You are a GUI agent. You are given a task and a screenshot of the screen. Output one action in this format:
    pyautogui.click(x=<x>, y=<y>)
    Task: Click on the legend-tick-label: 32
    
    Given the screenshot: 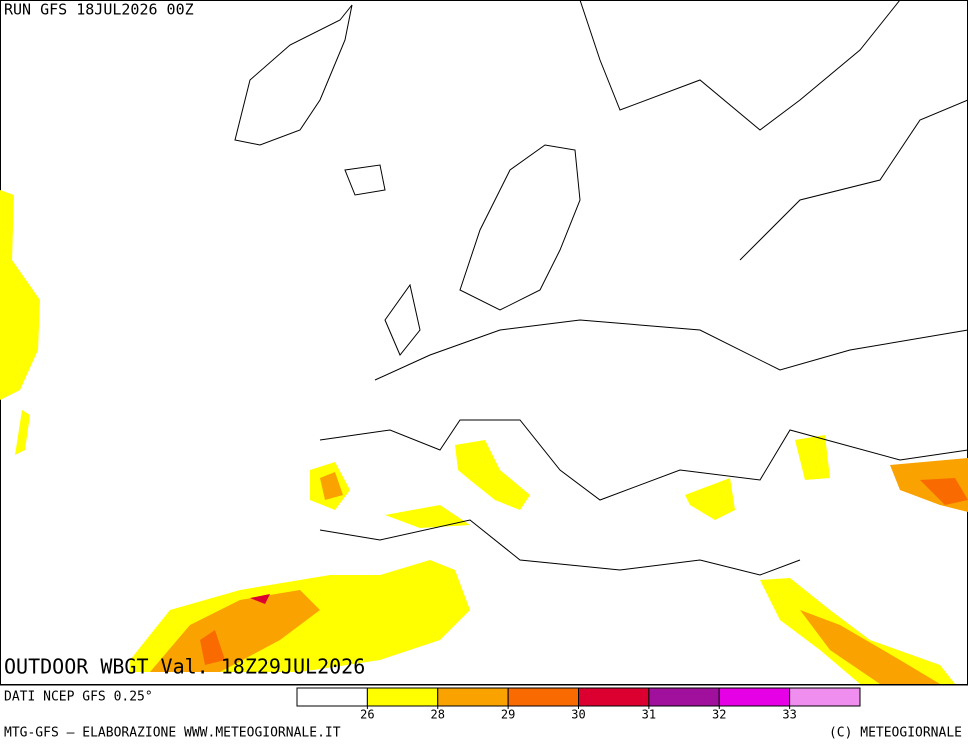 What is the action you would take?
    pyautogui.click(x=719, y=715)
    